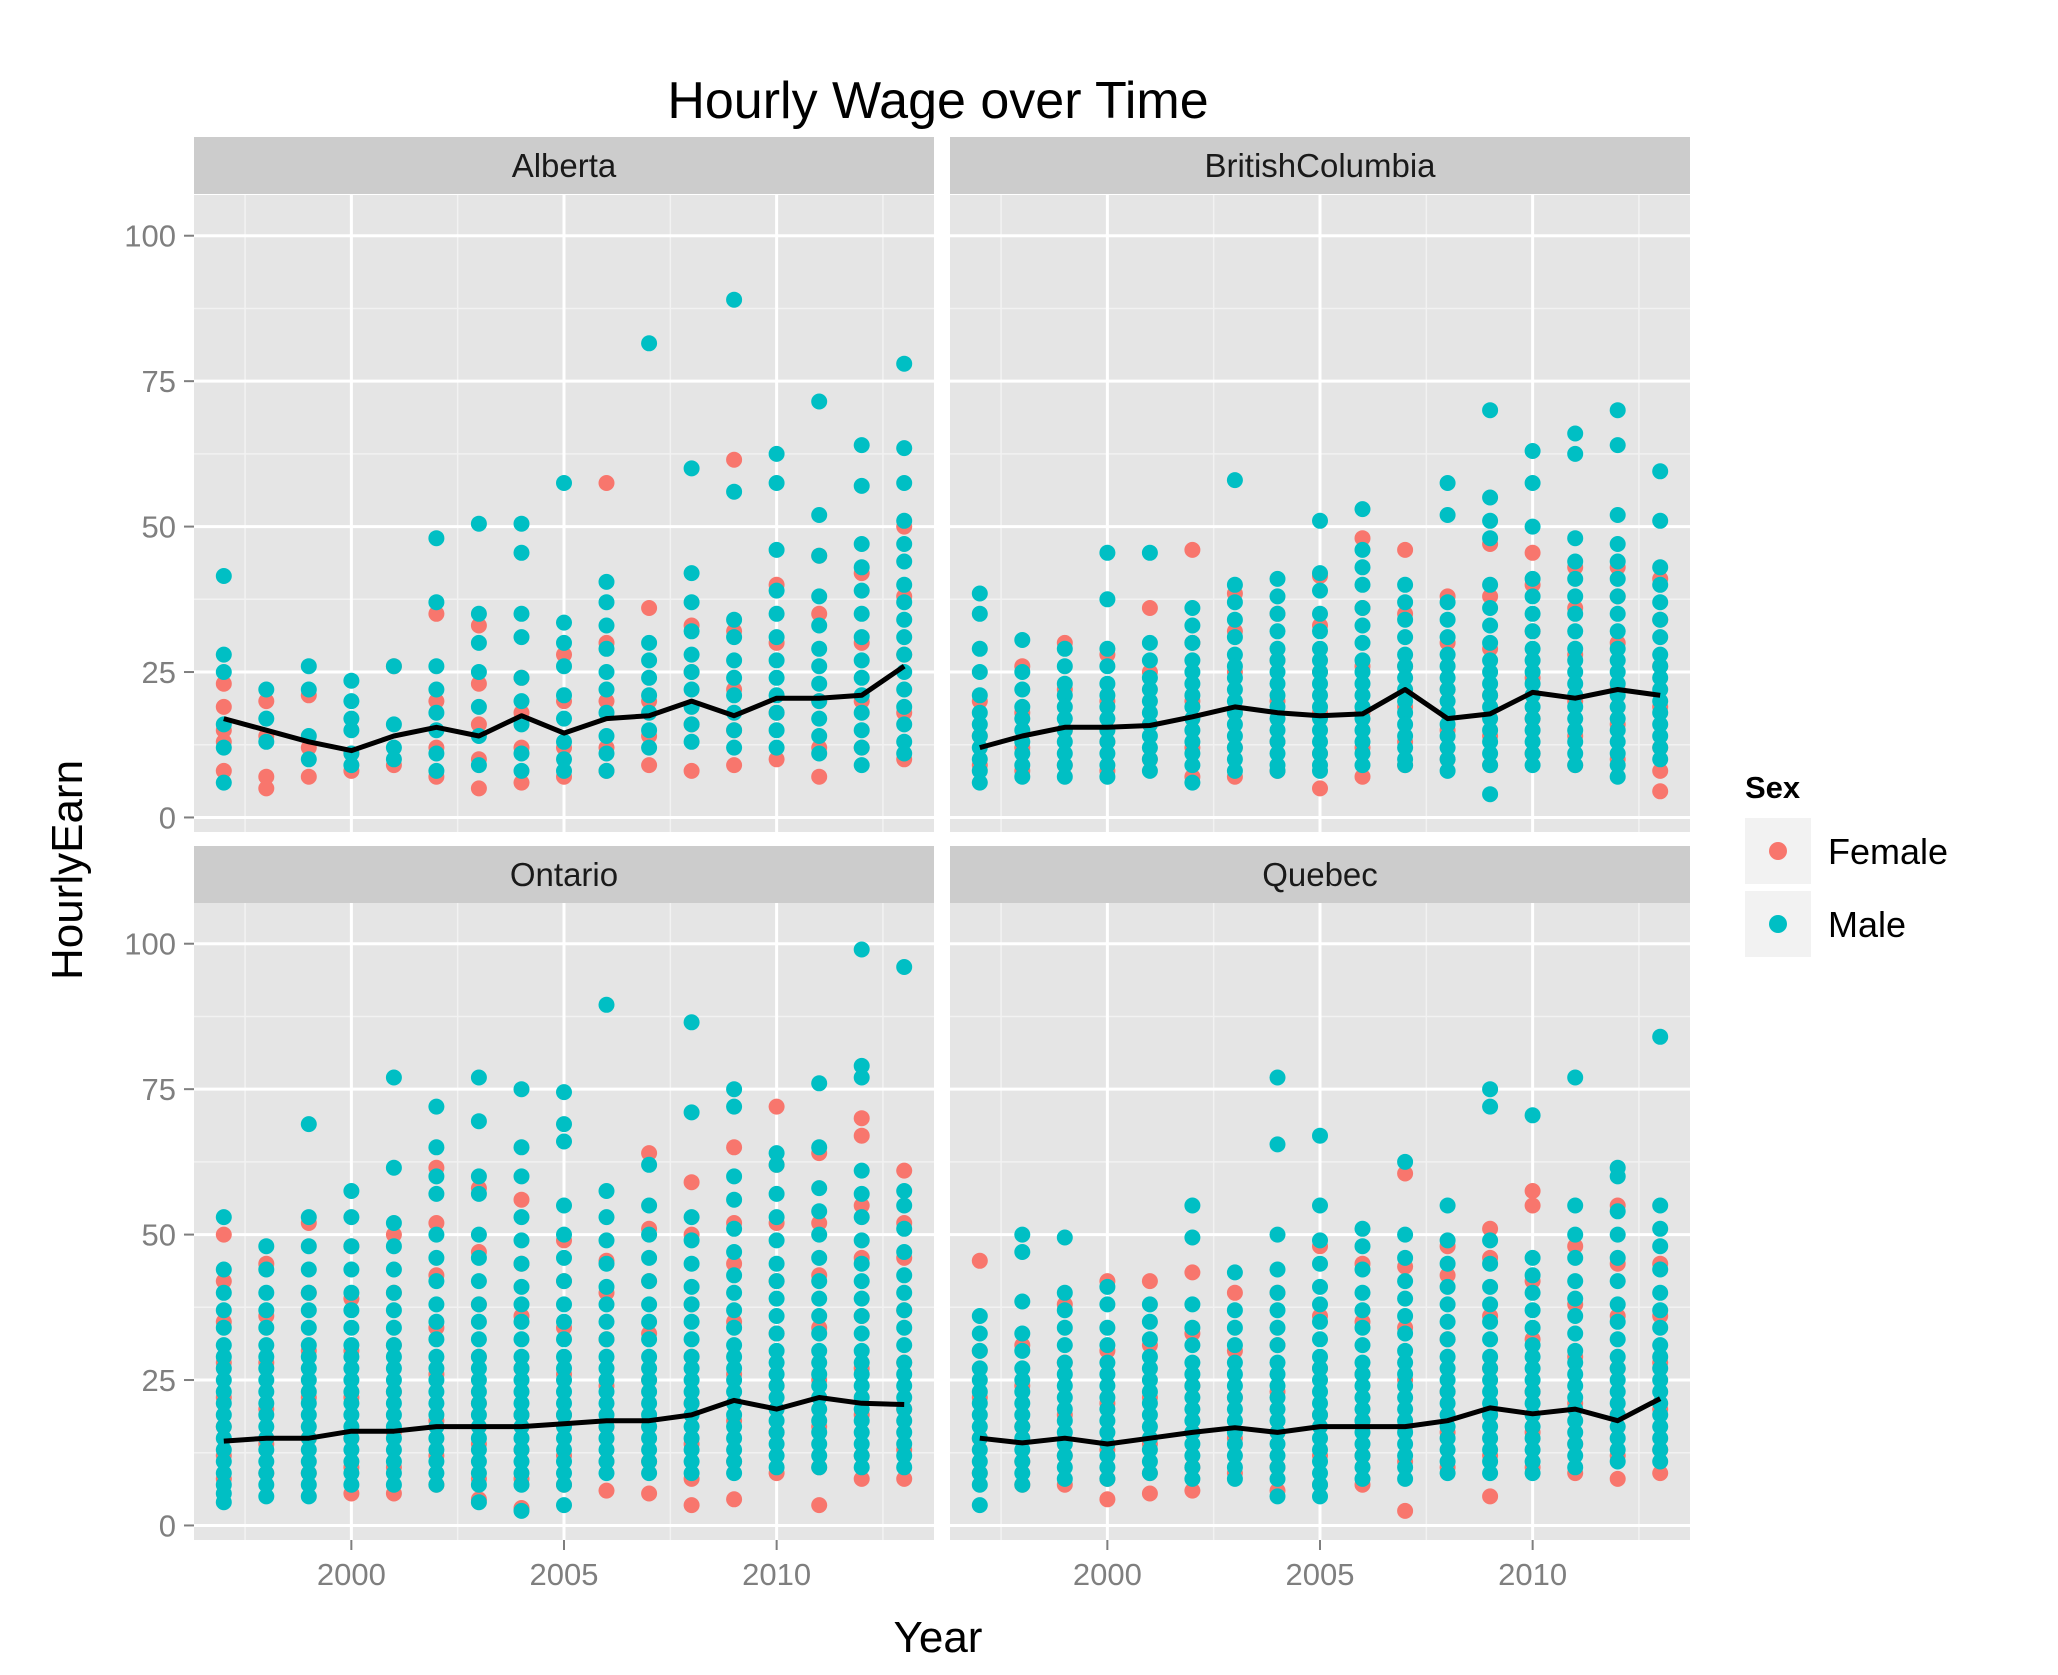 The image size is (2058, 1675). What do you see at coordinates (1778, 924) in the screenshot?
I see `legend-key-male` at bounding box center [1778, 924].